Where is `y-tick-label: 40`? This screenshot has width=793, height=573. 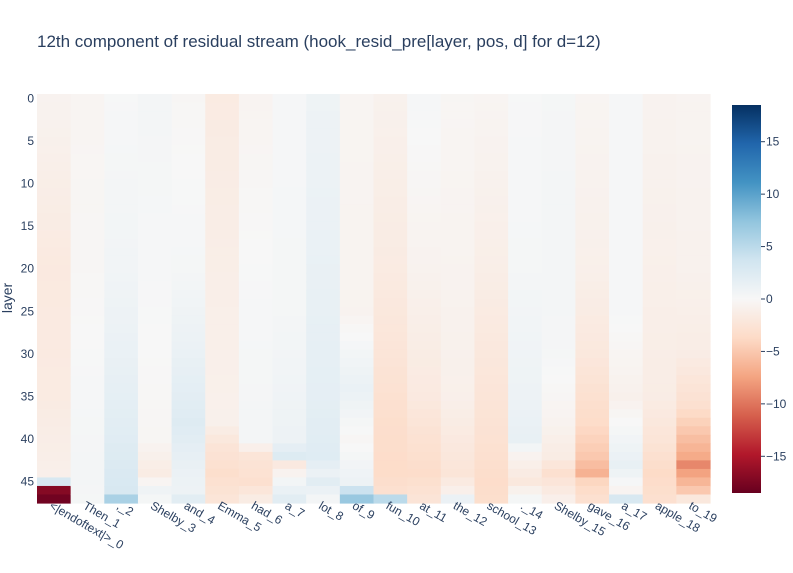 y-tick-label: 40 is located at coordinates (28, 439).